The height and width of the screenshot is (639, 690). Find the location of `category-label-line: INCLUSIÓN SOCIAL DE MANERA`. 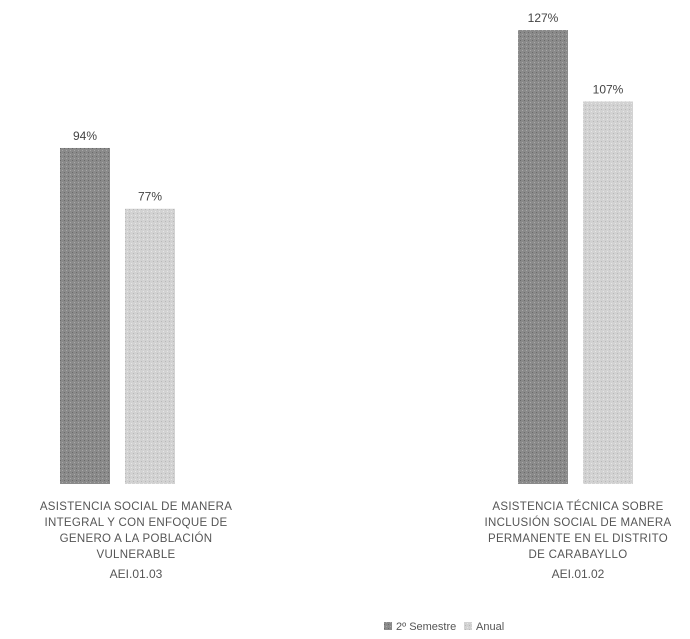

category-label-line: INCLUSIÓN SOCIAL DE MANERA is located at coordinates (578, 522).